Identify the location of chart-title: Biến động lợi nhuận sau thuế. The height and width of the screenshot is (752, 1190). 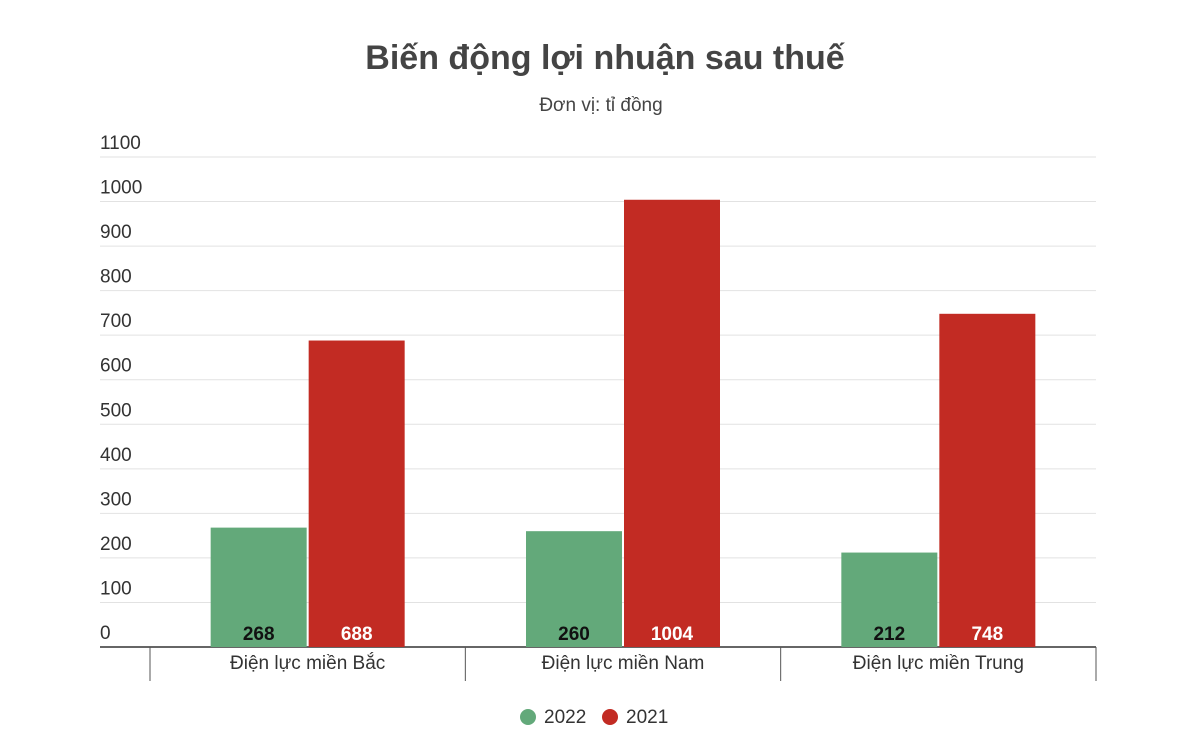
(604, 58).